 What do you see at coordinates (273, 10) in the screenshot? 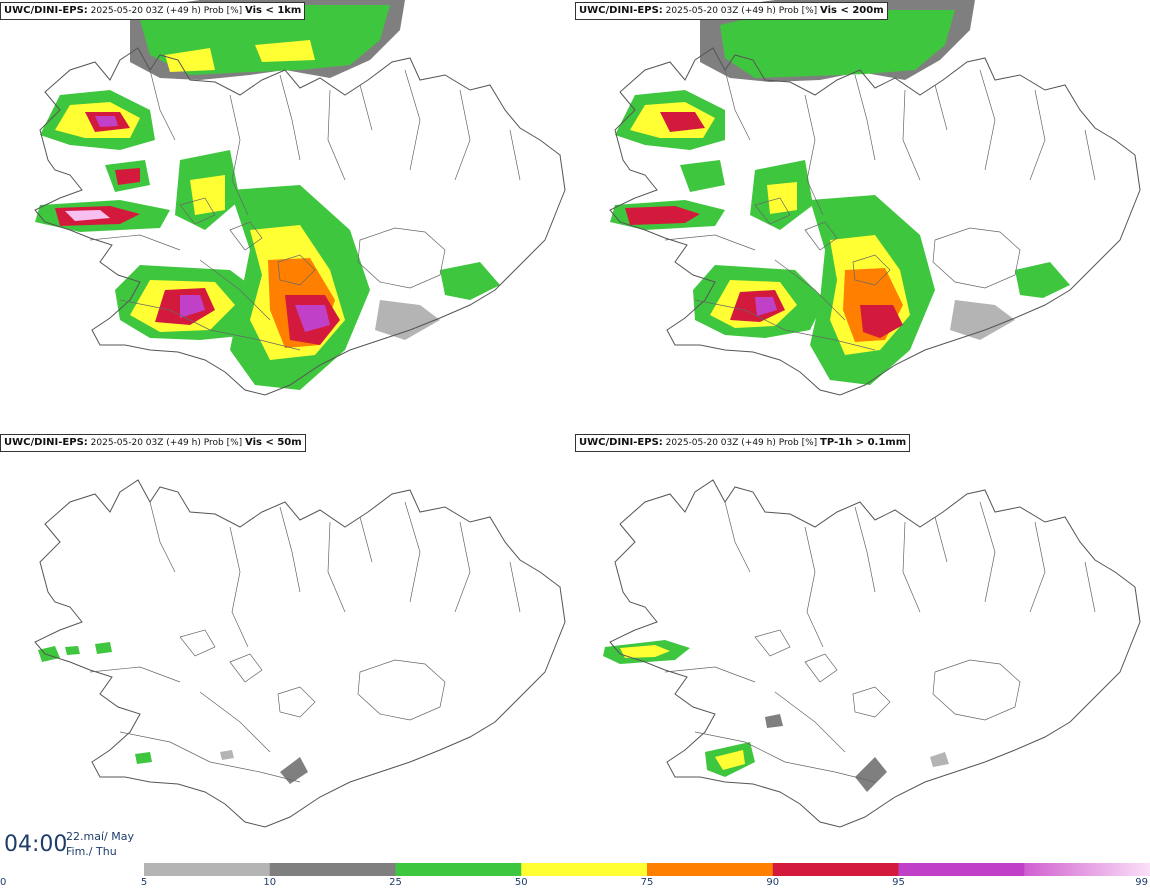
I see `threshold-label: Vis < 1km` at bounding box center [273, 10].